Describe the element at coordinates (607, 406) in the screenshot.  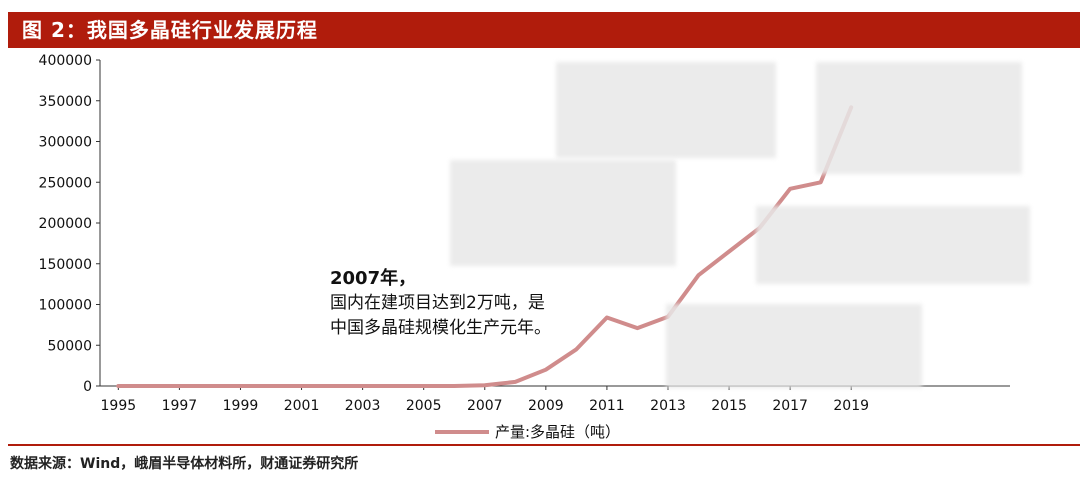
I see `x-tick-label: 2011` at that location.